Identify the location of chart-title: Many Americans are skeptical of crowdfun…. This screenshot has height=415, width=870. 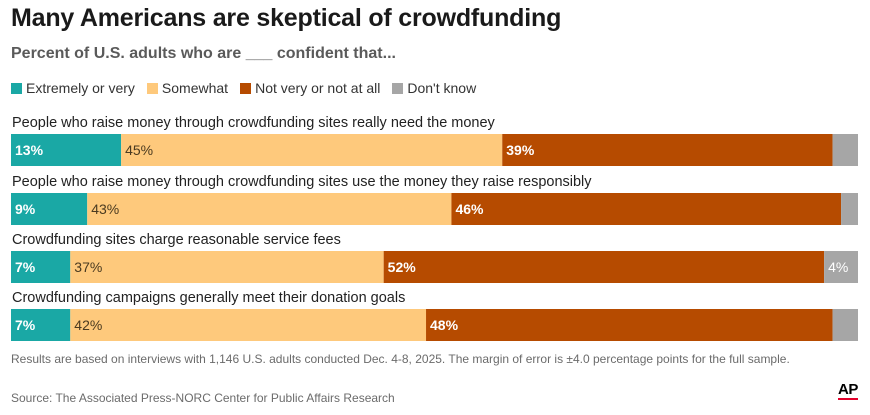
(286, 18).